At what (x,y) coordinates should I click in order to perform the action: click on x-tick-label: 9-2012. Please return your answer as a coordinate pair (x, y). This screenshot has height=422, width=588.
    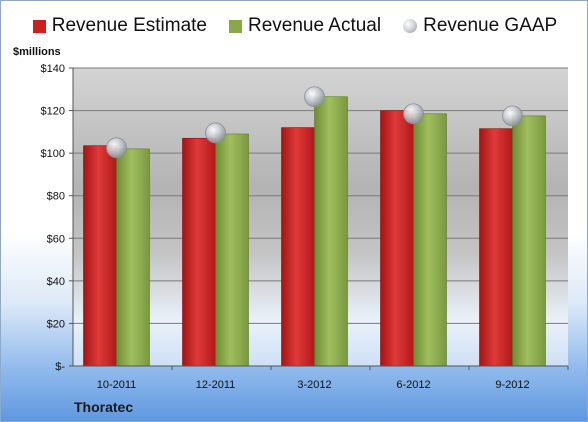
    Looking at the image, I should click on (512, 385).